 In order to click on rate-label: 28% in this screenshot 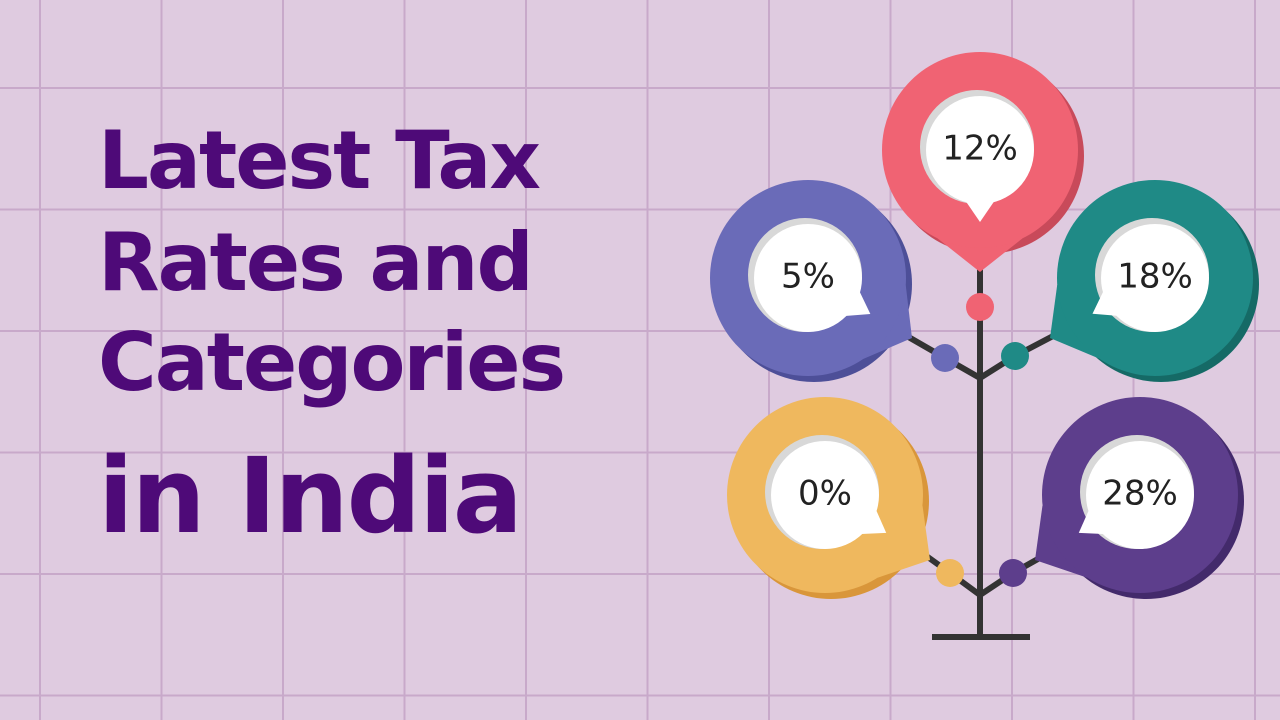, I will do `click(1140, 494)`.